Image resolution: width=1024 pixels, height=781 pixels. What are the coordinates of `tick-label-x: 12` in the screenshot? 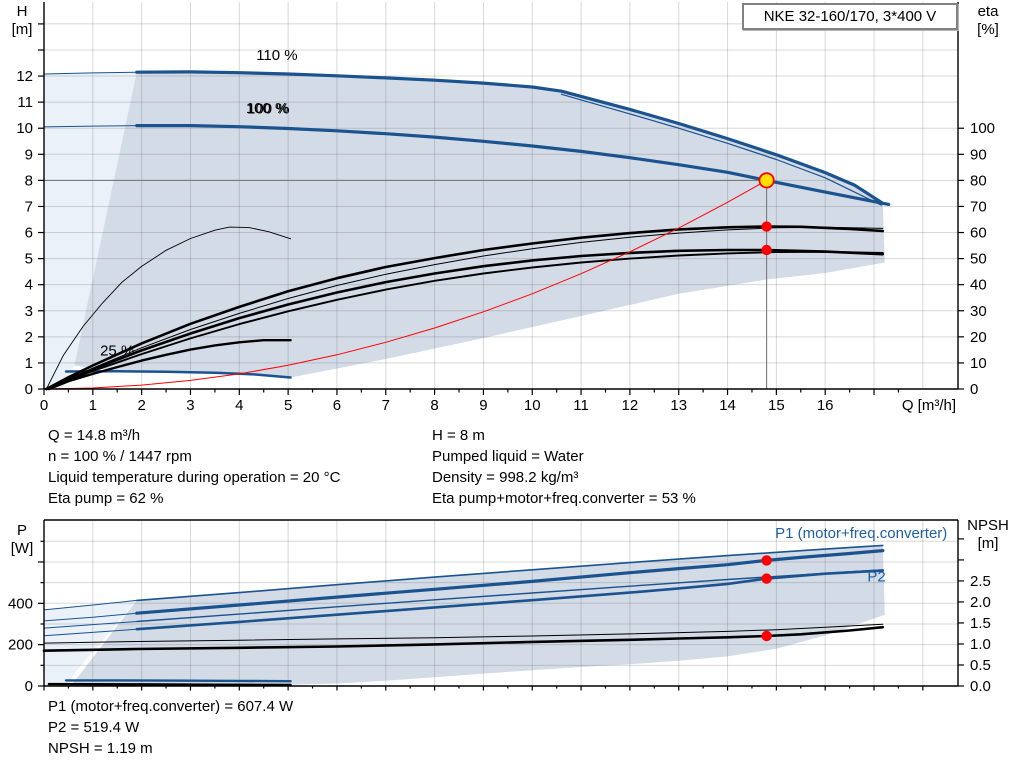 It's located at (630, 405).